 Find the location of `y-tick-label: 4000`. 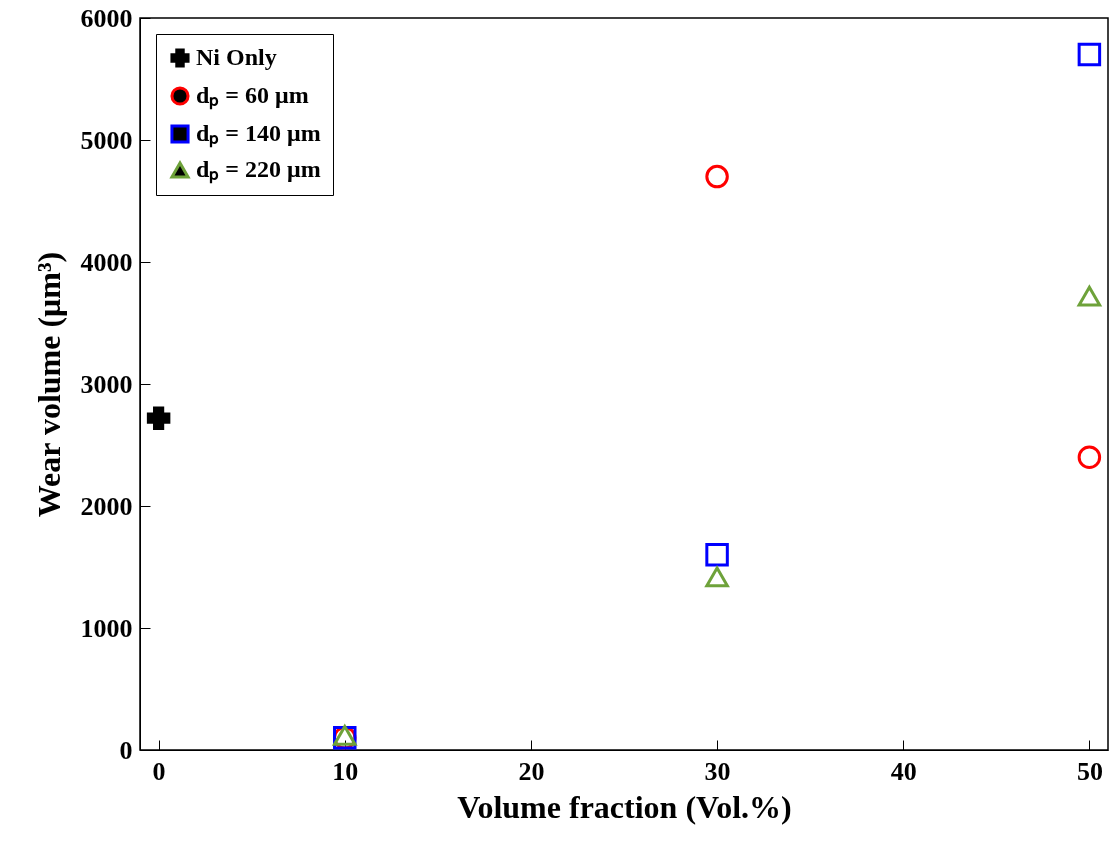

y-tick-label: 4000 is located at coordinates (106, 262).